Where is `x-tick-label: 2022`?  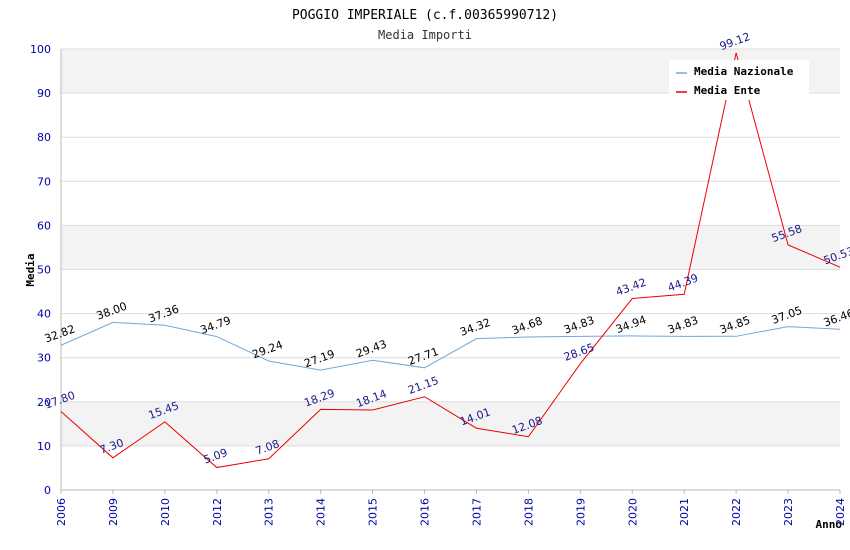 x-tick-label: 2022 is located at coordinates (736, 512).